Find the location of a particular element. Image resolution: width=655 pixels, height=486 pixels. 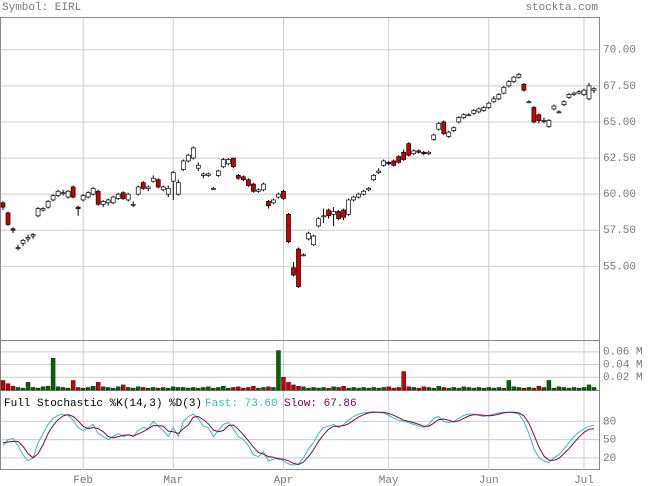

y-tick-label: 20 is located at coordinates (609, 459).